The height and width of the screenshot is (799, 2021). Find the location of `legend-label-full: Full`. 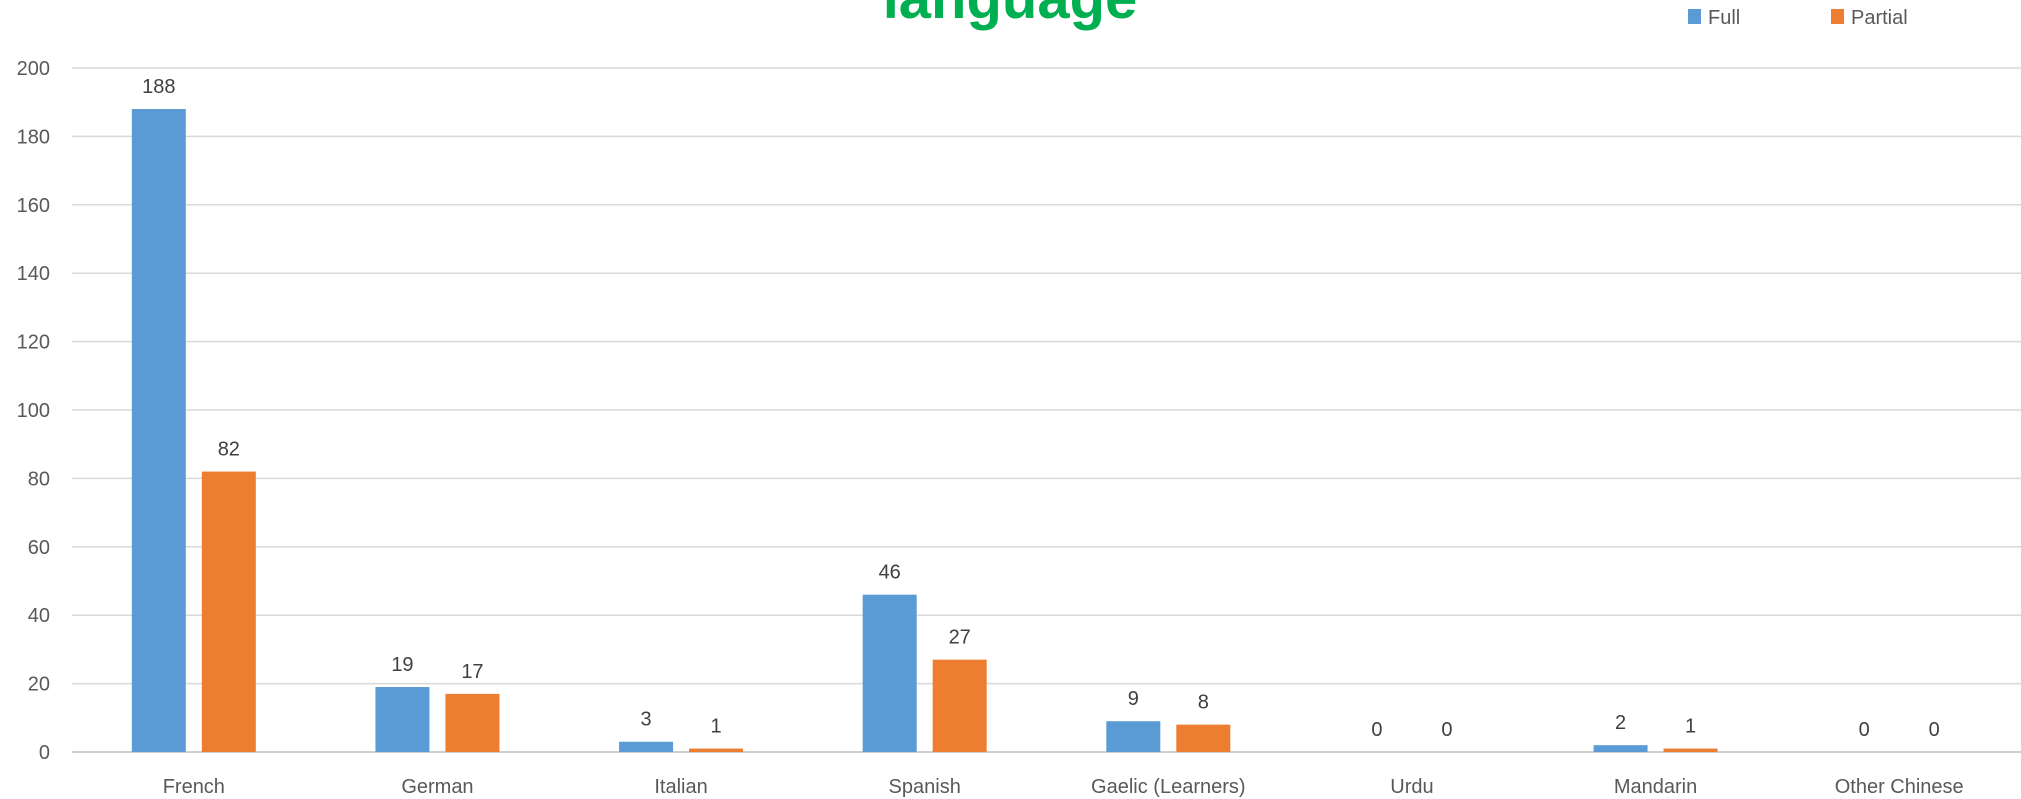

legend-label-full: Full is located at coordinates (1724, 18).